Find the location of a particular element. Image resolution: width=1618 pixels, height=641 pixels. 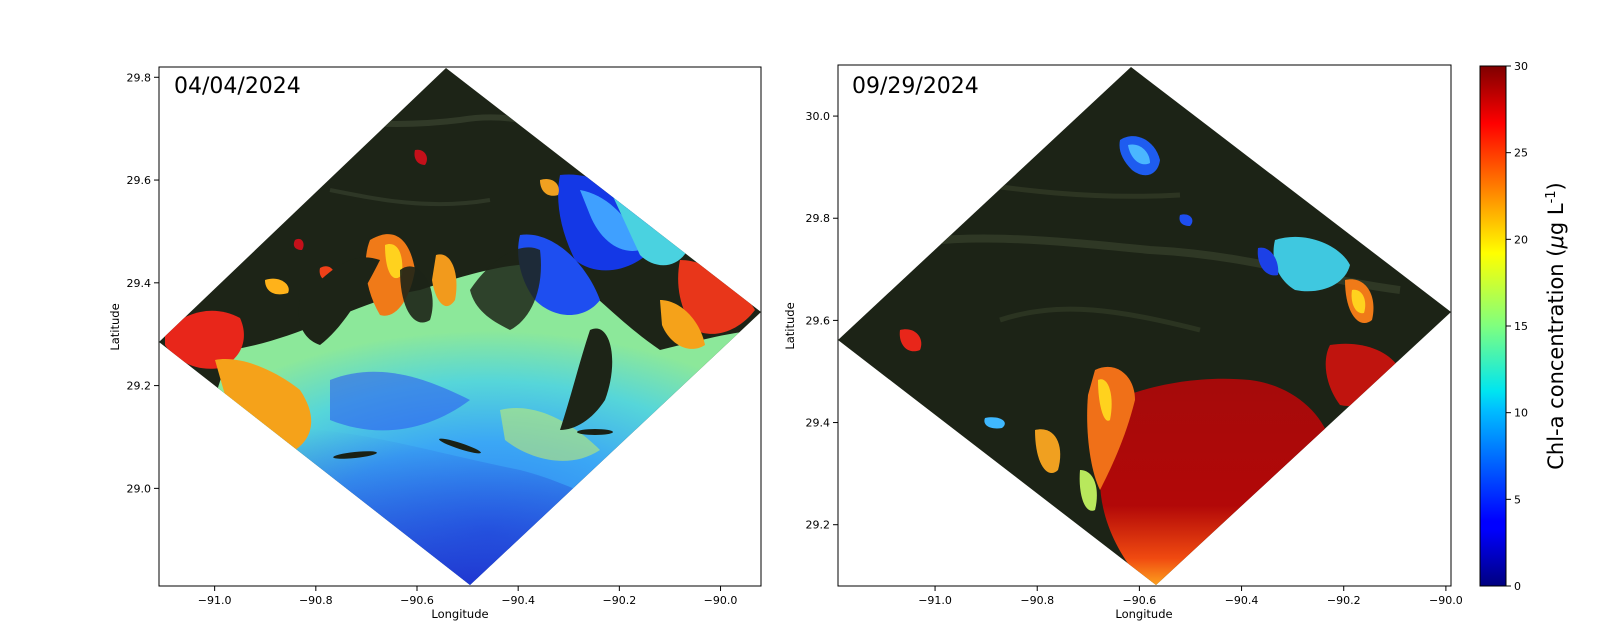

colorbar-label-prefix: Chl-a concentration ( is located at coordinates (1556, 359).